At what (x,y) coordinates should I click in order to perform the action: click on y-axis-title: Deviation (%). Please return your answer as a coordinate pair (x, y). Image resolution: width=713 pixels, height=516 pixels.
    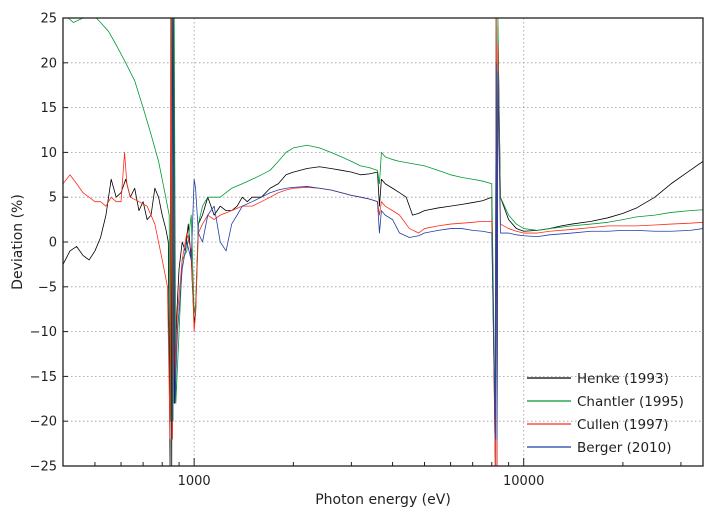
    Looking at the image, I should click on (18, 242).